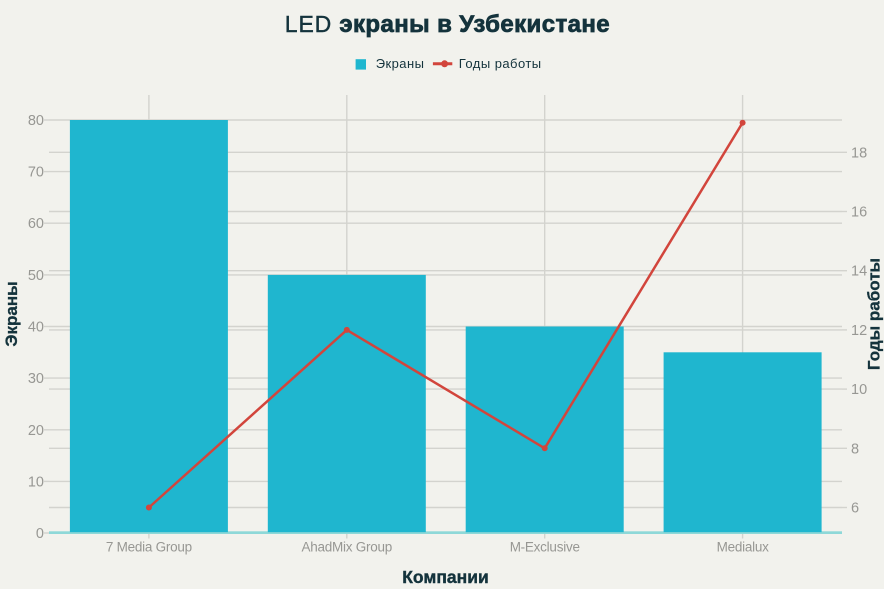  What do you see at coordinates (36, 276) in the screenshot?
I see `svg-text: 50` at bounding box center [36, 276].